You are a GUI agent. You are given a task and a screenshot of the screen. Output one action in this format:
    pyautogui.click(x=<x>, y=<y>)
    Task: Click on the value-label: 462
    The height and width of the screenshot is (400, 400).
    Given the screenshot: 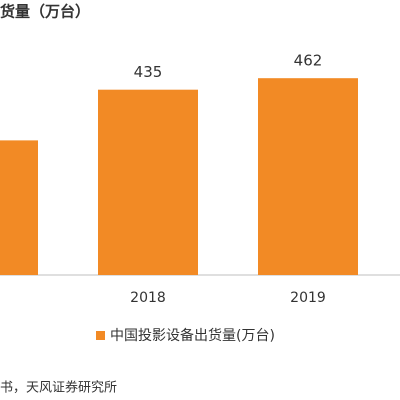 What is the action you would take?
    pyautogui.click(x=308, y=61)
    